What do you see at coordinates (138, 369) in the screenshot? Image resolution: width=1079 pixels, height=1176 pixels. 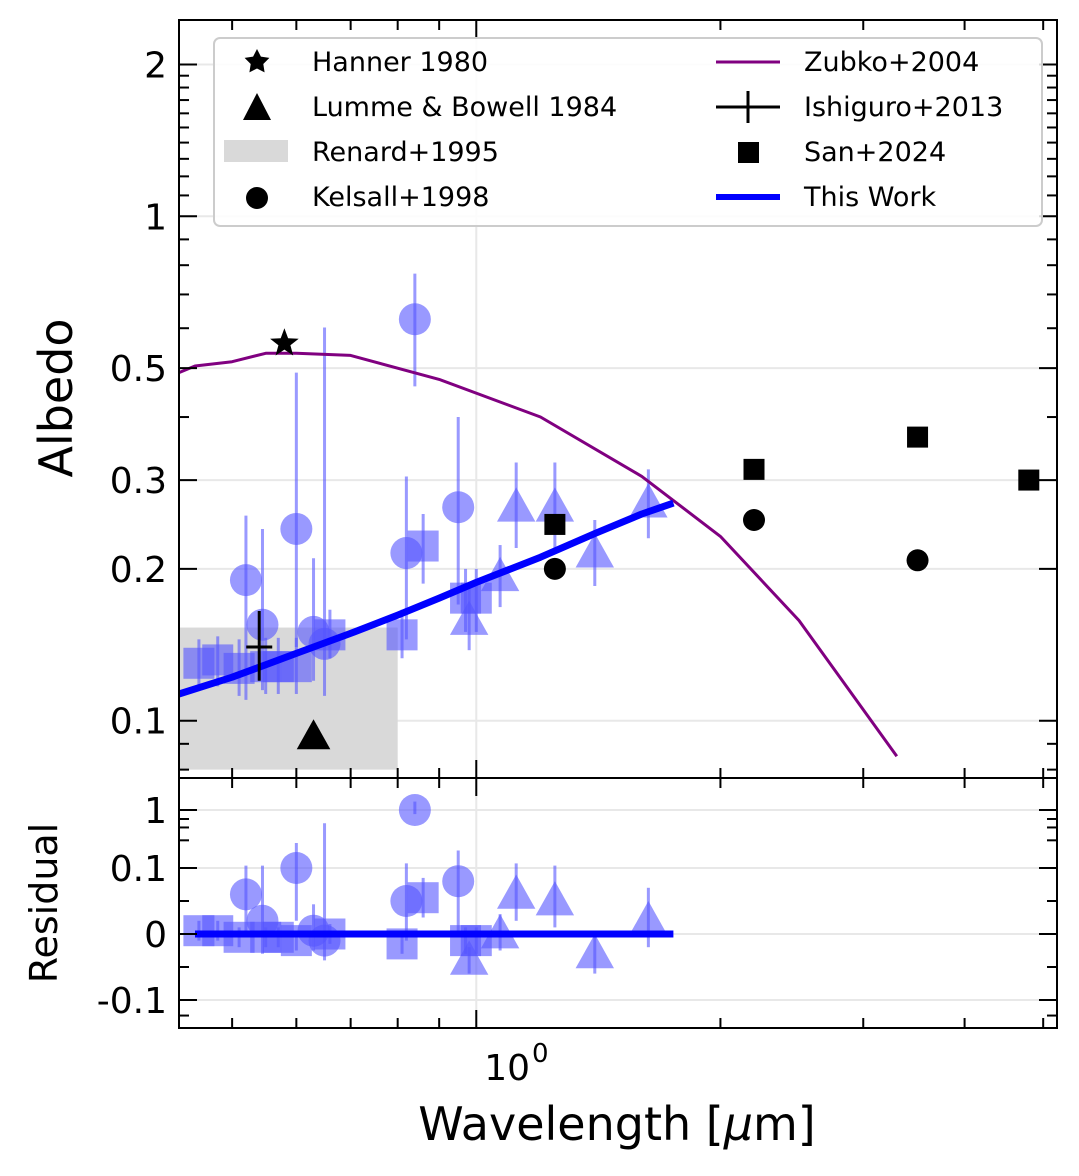 I see `top-y-tick-label: 0.5` at bounding box center [138, 369].